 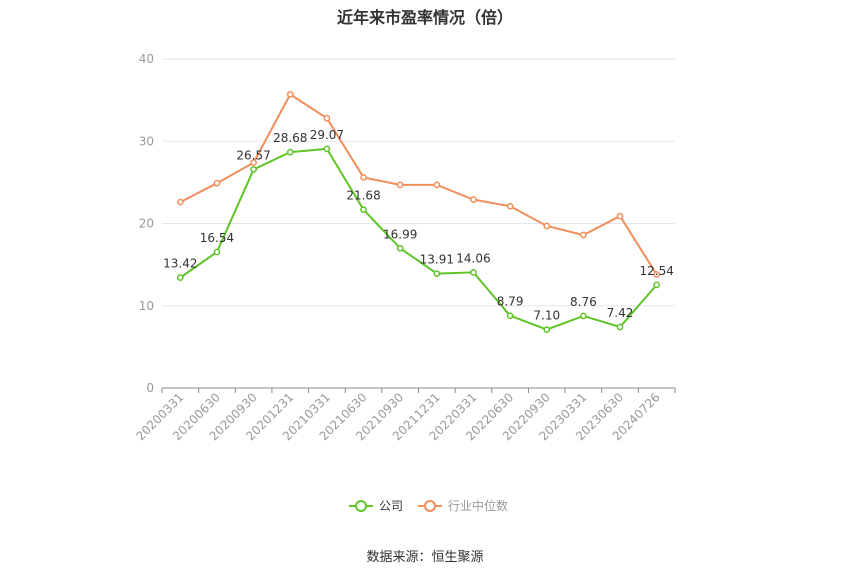 I want to click on data-label: 7.10, so click(x=546, y=316).